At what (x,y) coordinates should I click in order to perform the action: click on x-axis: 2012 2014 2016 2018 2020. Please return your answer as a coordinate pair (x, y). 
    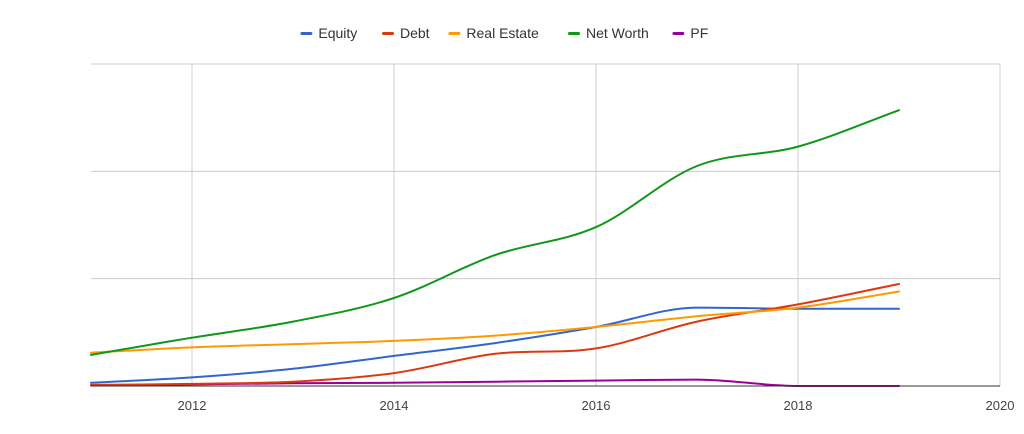
    Looking at the image, I should click on (553, 399).